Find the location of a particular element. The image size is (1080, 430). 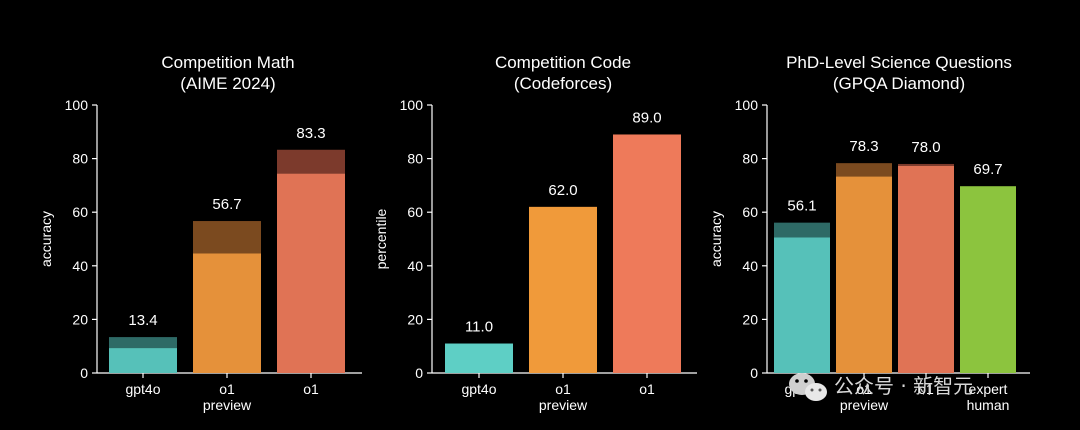

x-tick-label: human is located at coordinates (988, 405).